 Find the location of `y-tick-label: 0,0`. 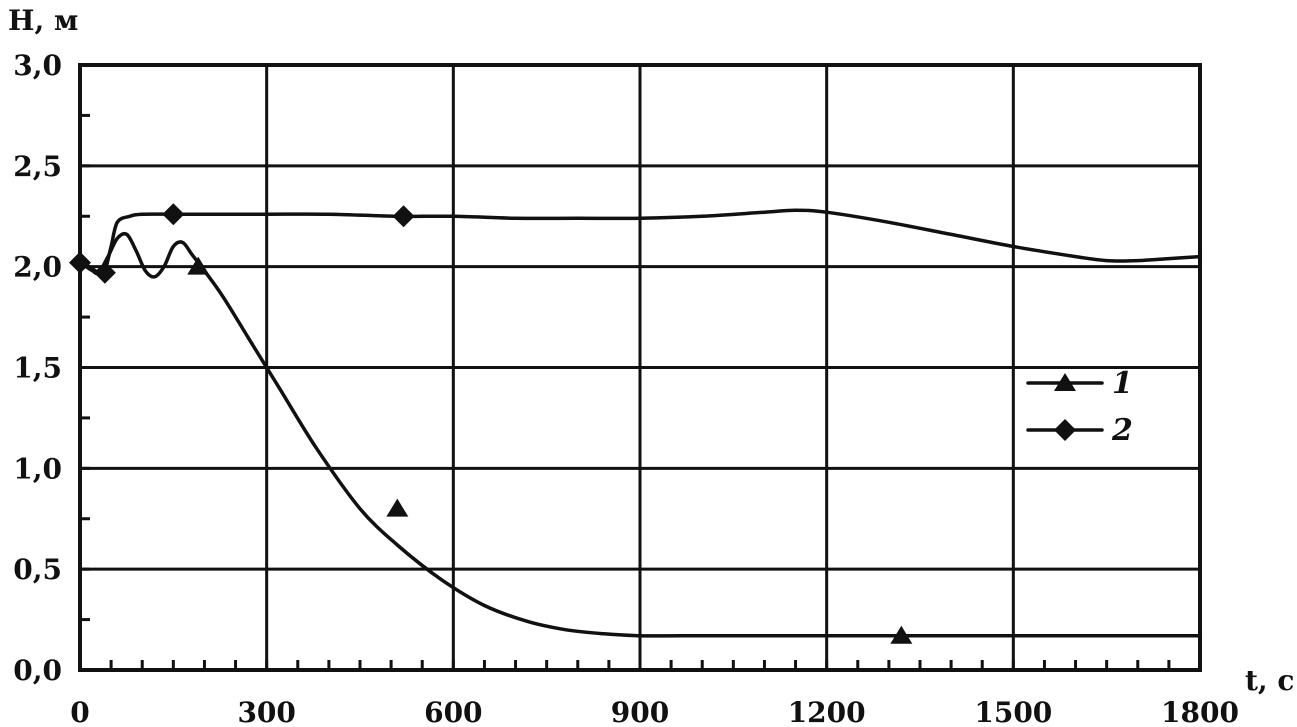

y-tick-label: 0,0 is located at coordinates (37, 670).